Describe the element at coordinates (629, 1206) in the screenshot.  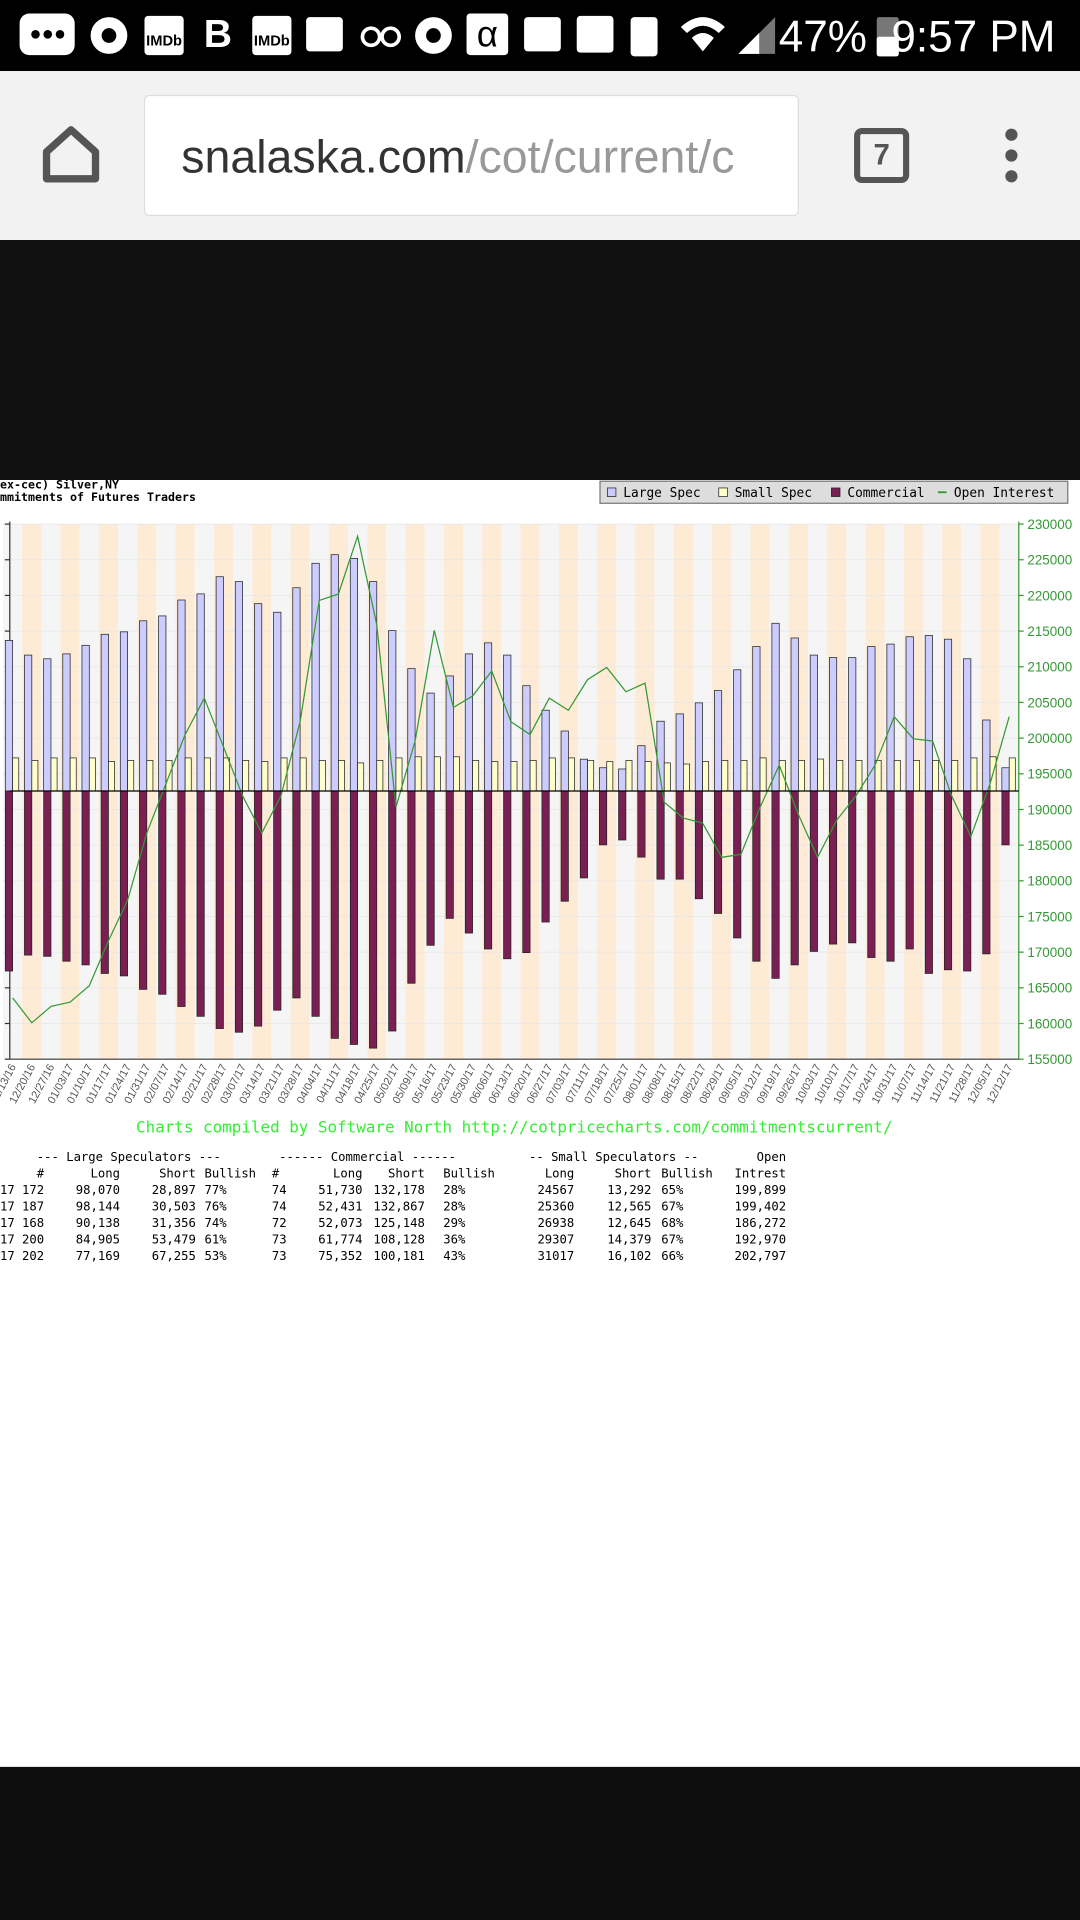
I see `table-cell: 12,565` at that location.